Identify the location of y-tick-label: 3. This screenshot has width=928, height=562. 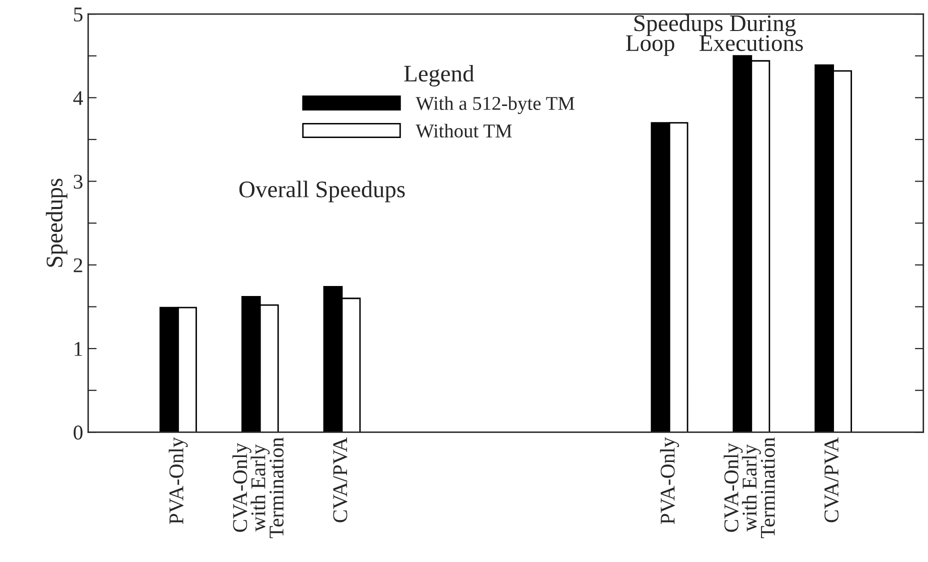
(78, 181).